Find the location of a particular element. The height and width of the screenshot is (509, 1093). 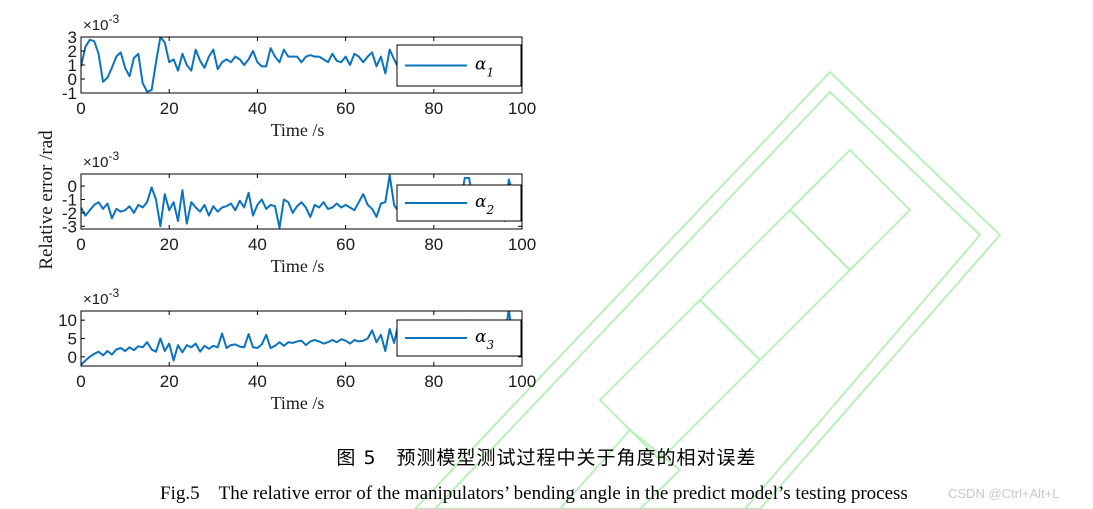

x-tick-label-1-100: 100 is located at coordinates (522, 108).